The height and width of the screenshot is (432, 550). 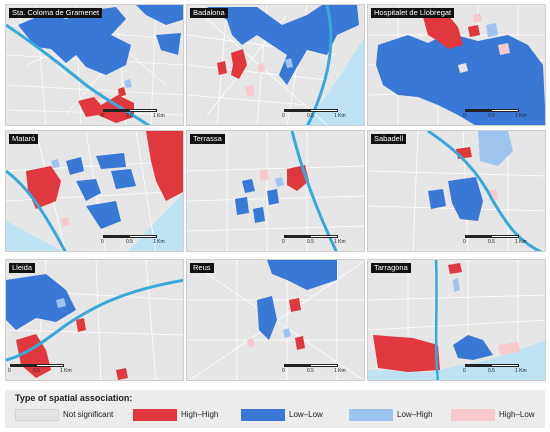 I want to click on map-reus, so click(x=275, y=320).